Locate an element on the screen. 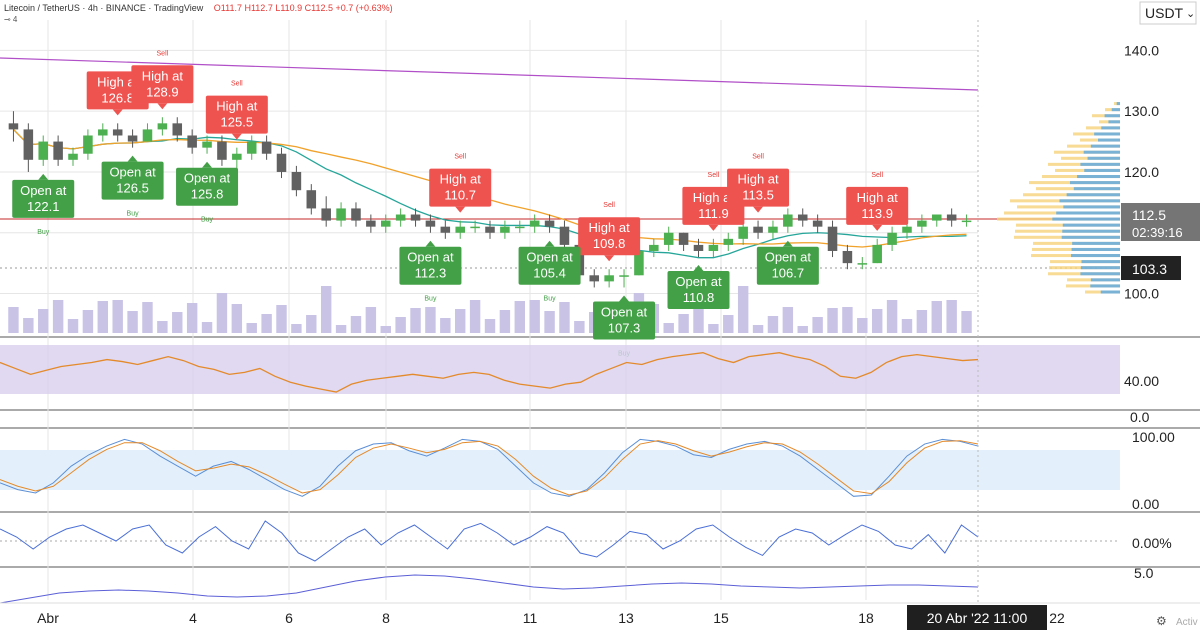  activate-watermark: Activ is located at coordinates (1187, 622).